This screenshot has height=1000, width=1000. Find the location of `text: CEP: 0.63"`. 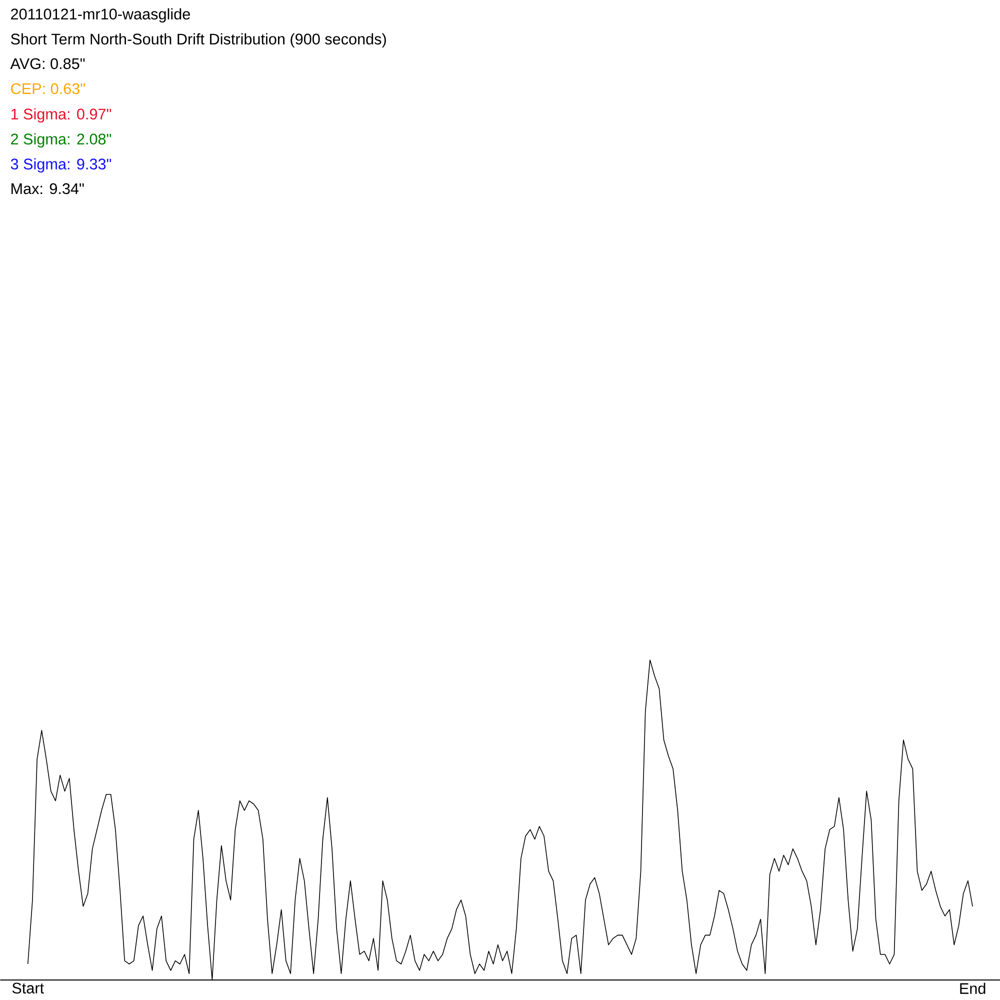

text: CEP: 0.63" is located at coordinates (48, 88).